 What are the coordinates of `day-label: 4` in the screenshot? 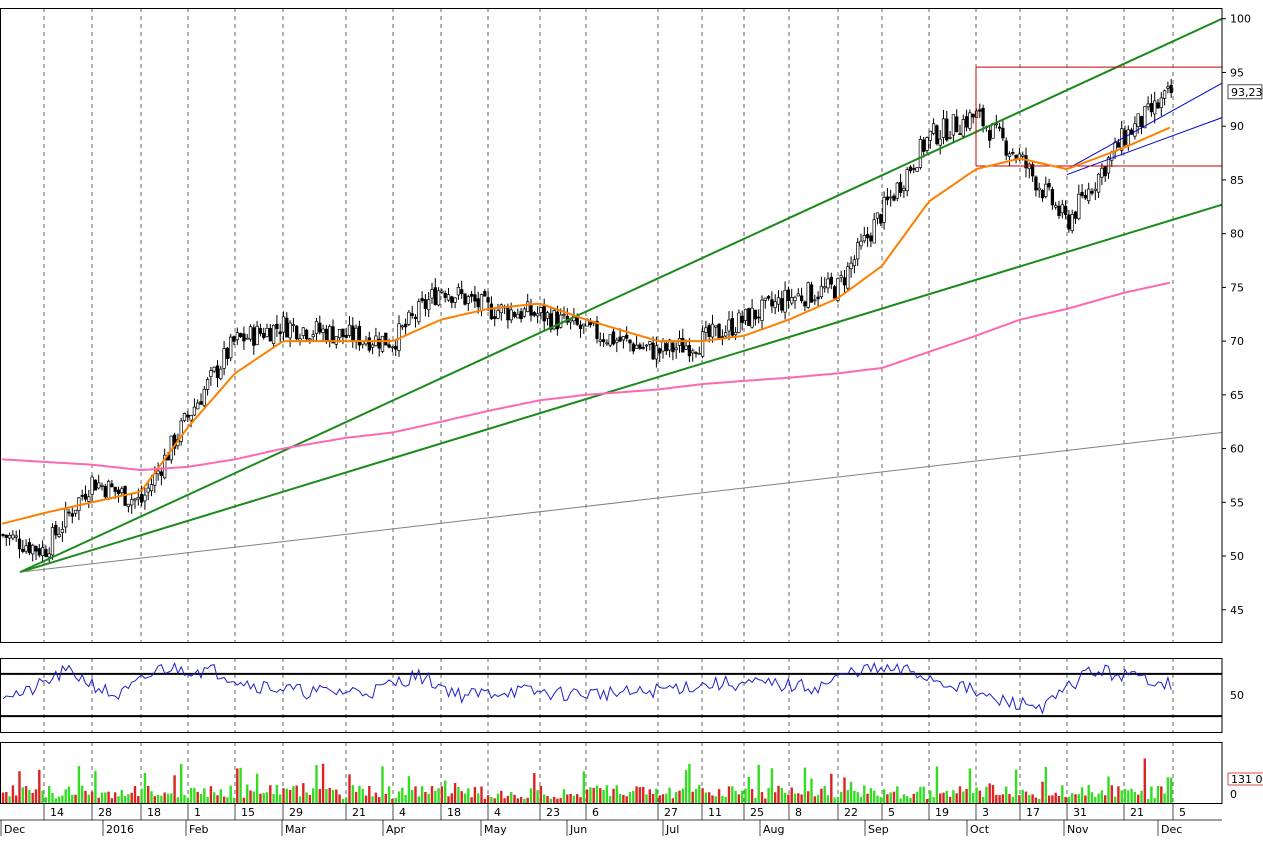 It's located at (402, 812).